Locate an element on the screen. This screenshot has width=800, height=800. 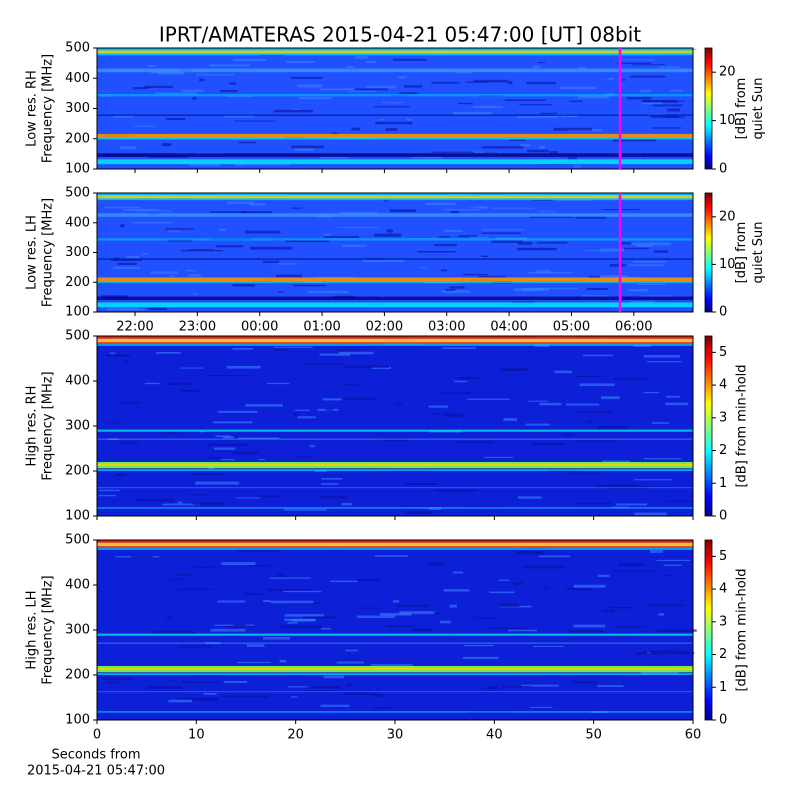
x-tick-label: 40 is located at coordinates (494, 735).